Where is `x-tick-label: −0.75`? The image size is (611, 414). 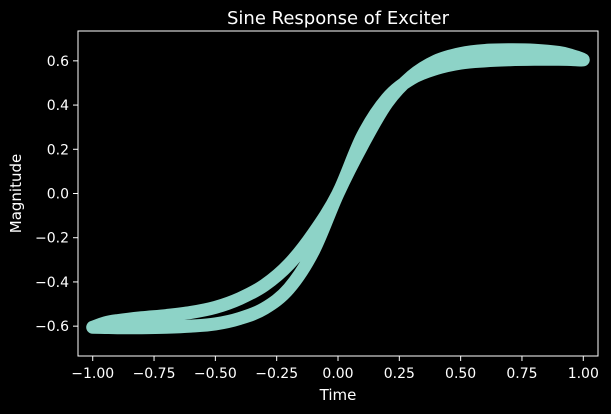
x-tick-label: −0.75 is located at coordinates (154, 374).